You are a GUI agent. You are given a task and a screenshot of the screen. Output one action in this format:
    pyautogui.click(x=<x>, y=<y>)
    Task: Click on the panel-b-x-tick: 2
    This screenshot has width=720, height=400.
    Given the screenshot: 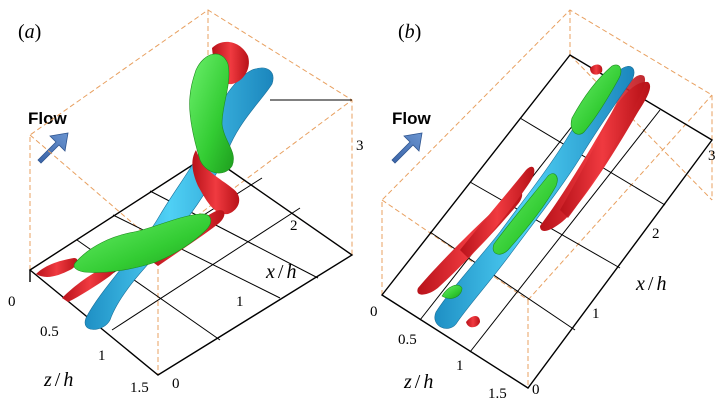 What is the action you would take?
    pyautogui.click(x=656, y=234)
    